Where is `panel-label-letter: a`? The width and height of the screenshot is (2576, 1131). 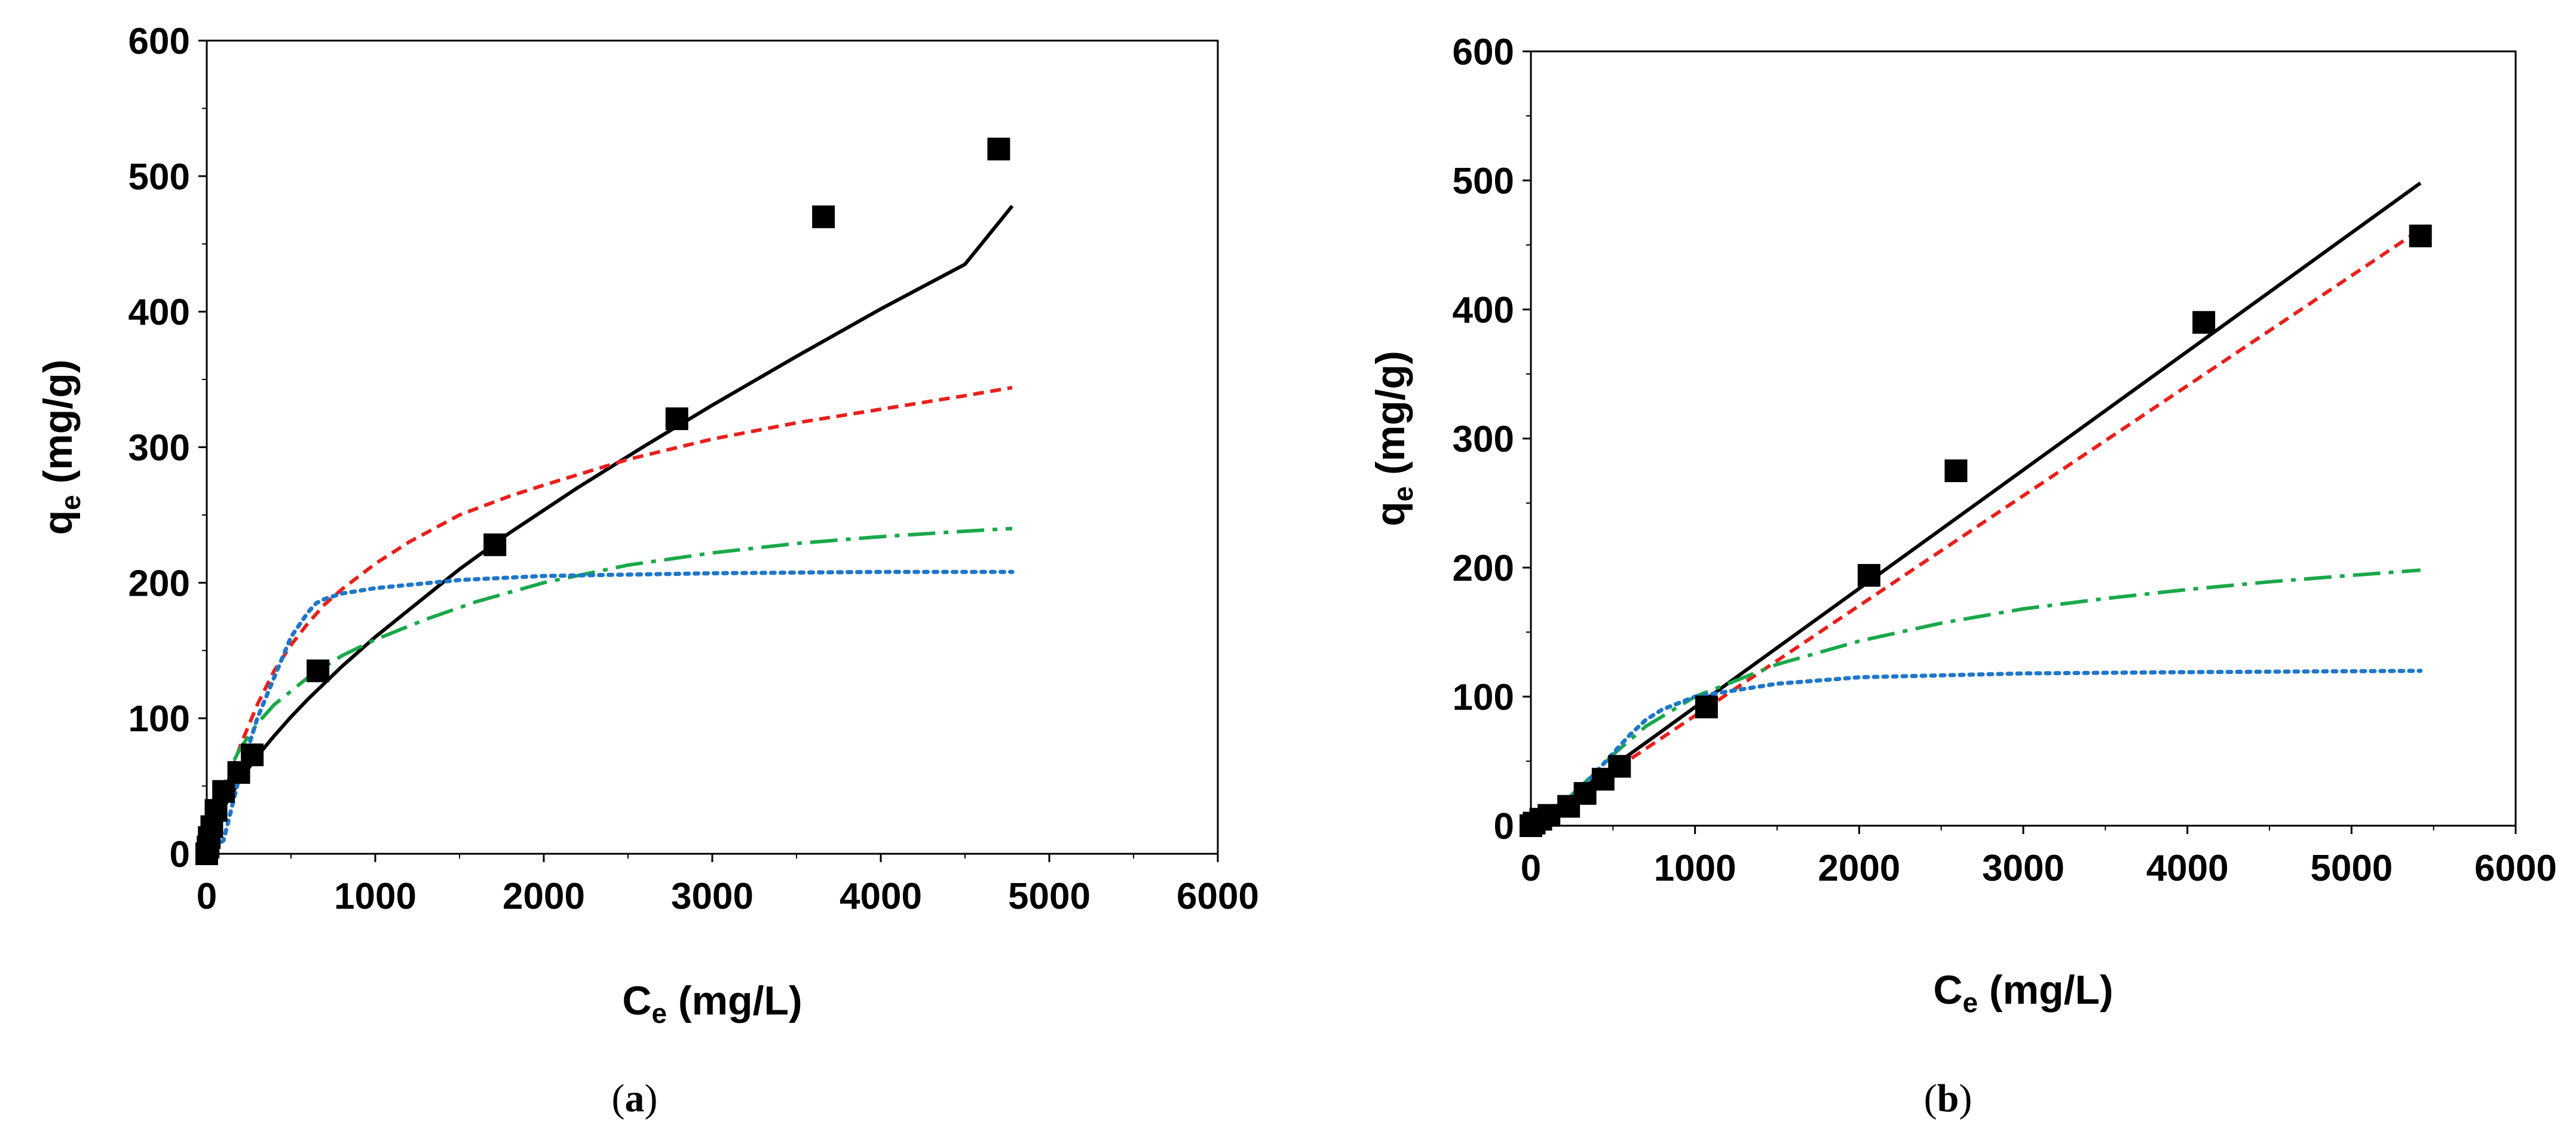
panel-label-letter: a is located at coordinates (635, 1098).